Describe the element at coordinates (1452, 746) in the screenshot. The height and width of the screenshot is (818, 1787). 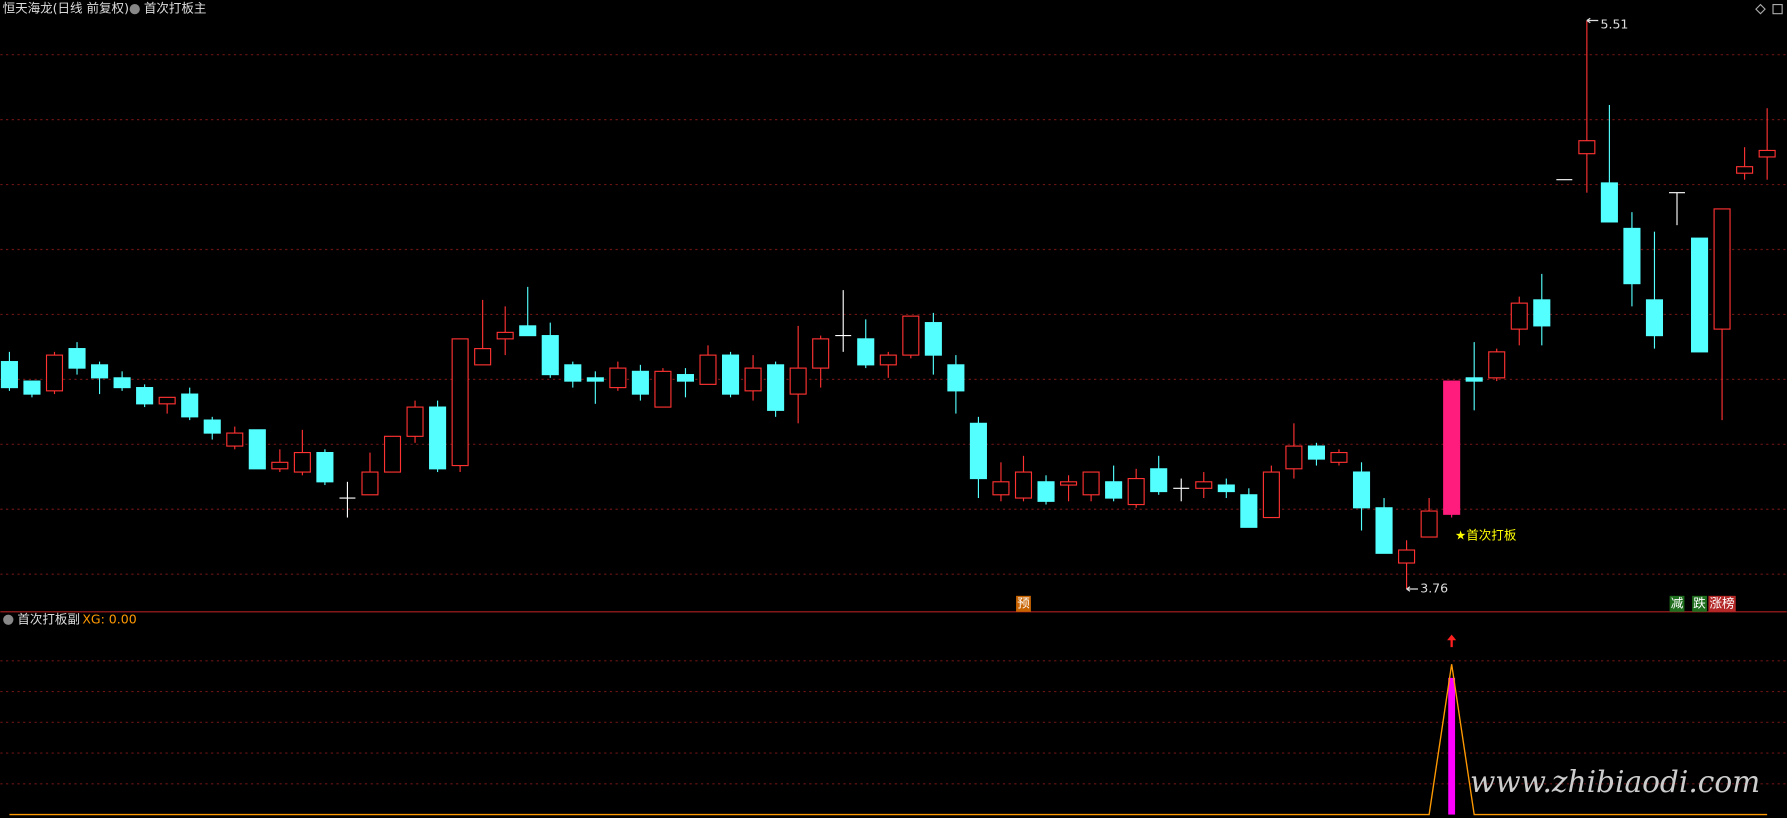
I see `signal-bar` at that location.